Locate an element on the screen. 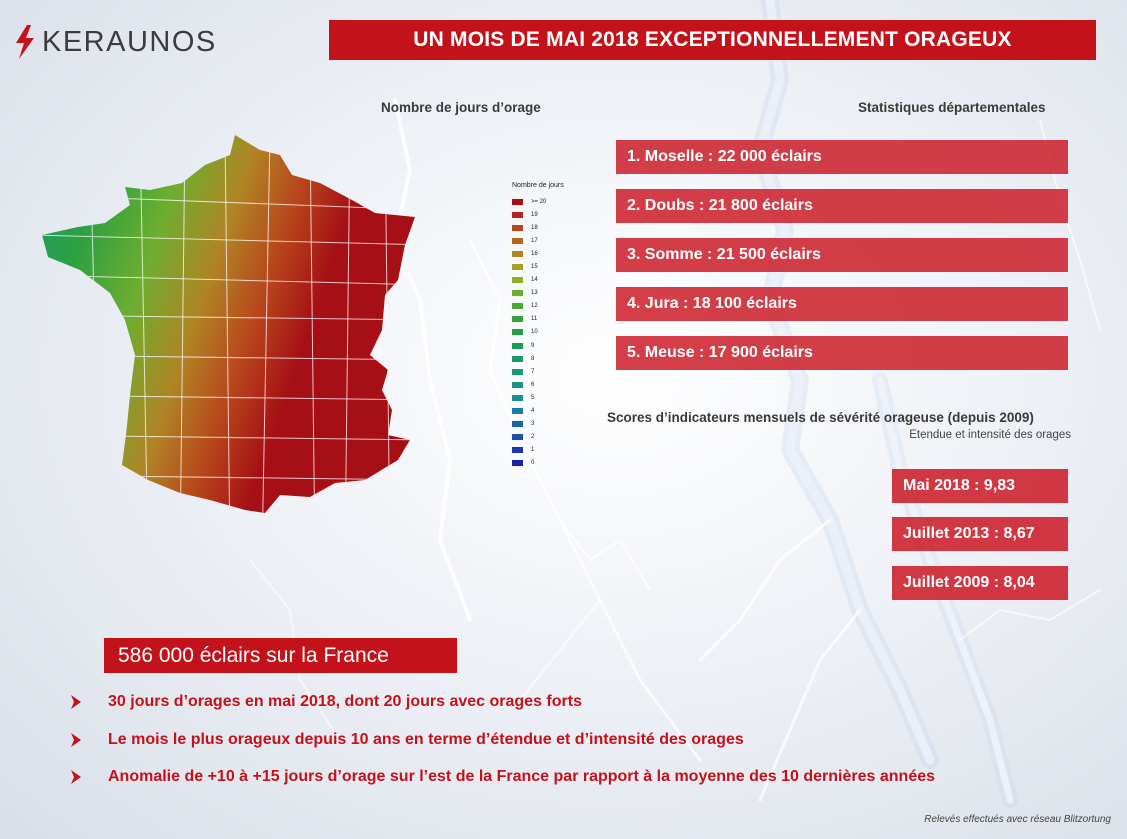 The width and height of the screenshot is (1127, 839). department-stat-1: 1. Moselle : 22 000 éclairs is located at coordinates (842, 157).